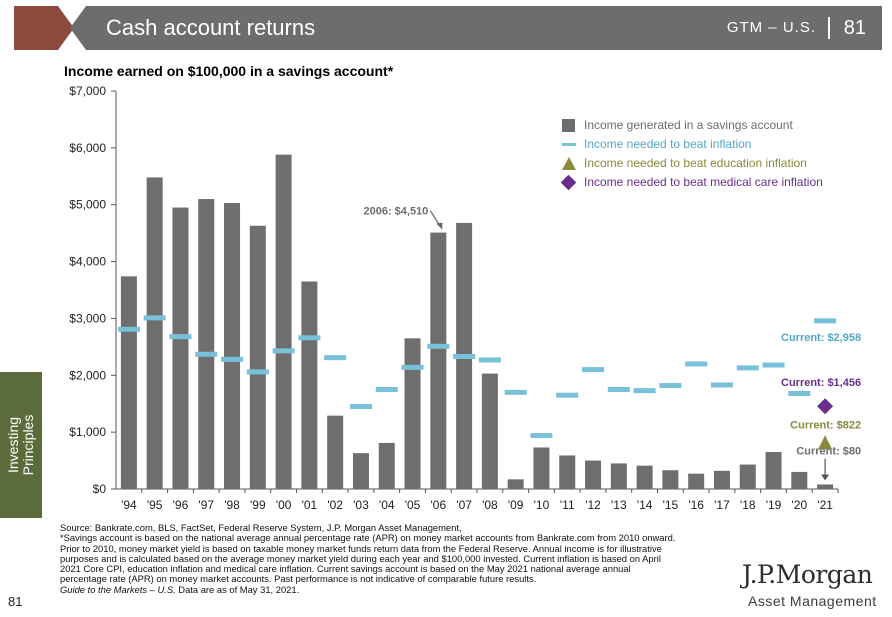  I want to click on x-tick-label: '12, so click(593, 505).